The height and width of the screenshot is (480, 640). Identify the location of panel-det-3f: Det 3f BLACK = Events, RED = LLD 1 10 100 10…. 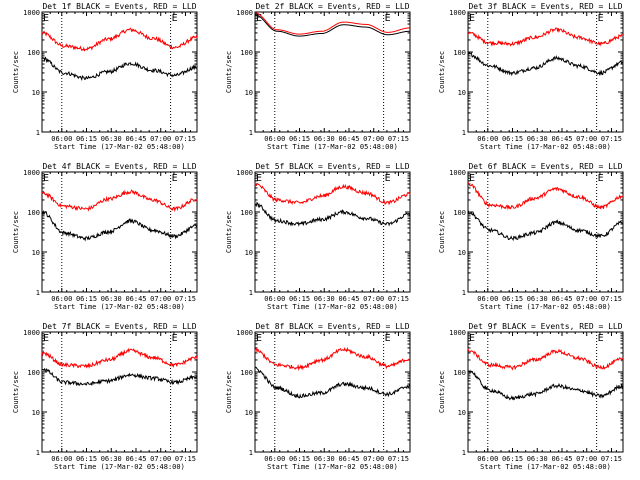
(531, 76).